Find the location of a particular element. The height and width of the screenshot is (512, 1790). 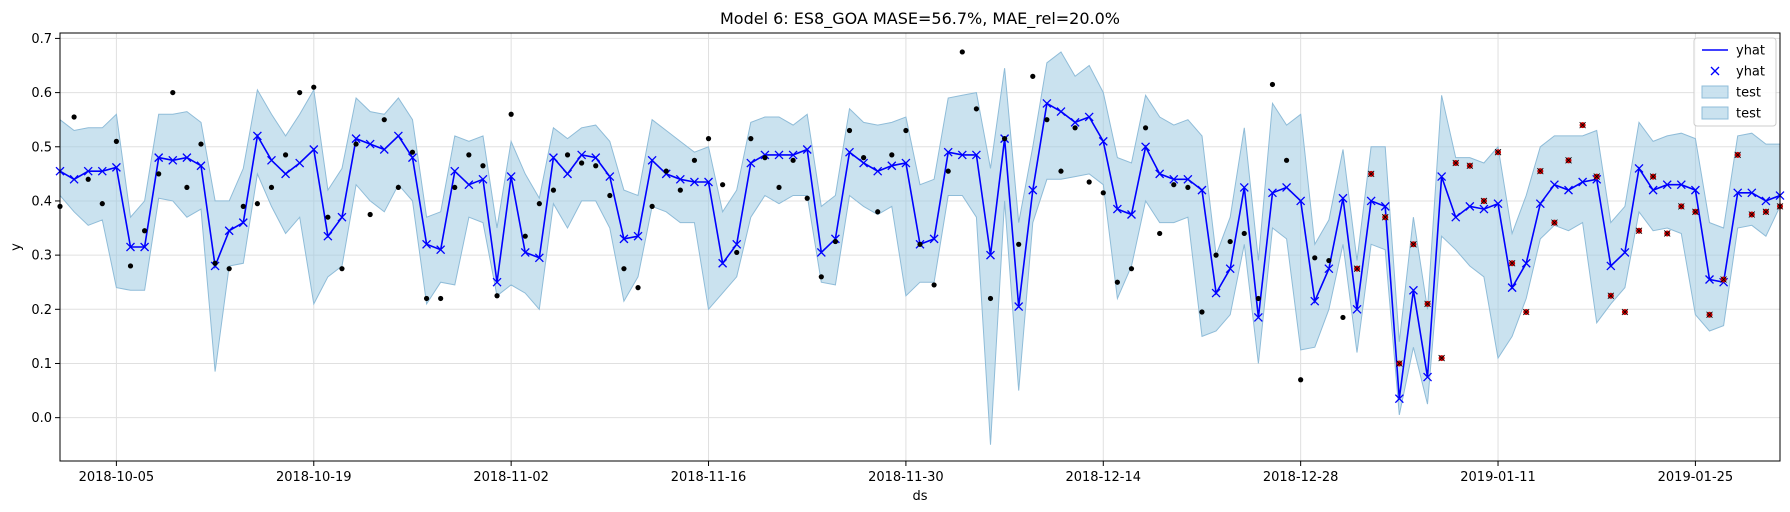

legend-box is located at coordinates (1735, 82).